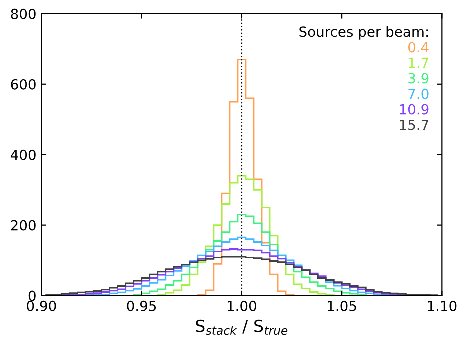  What do you see at coordinates (418, 78) in the screenshot?
I see `text: 3.9` at bounding box center [418, 78].